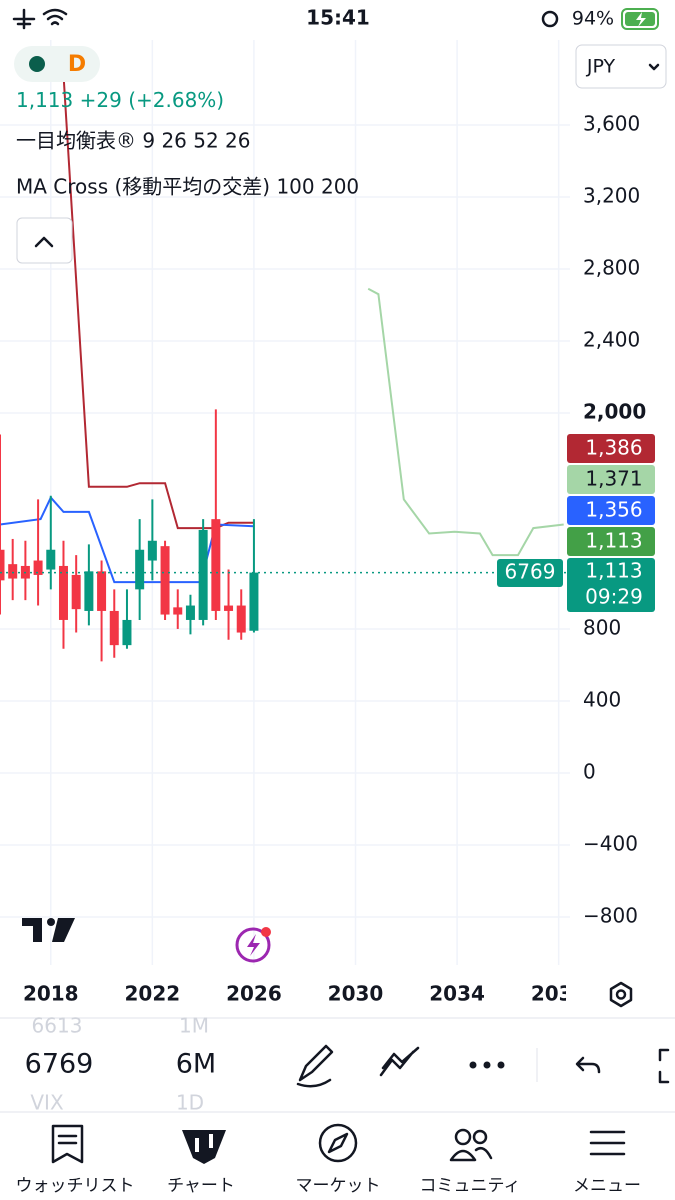 The image size is (675, 1200). What do you see at coordinates (601, 67) in the screenshot?
I see `currency: JPY` at bounding box center [601, 67].